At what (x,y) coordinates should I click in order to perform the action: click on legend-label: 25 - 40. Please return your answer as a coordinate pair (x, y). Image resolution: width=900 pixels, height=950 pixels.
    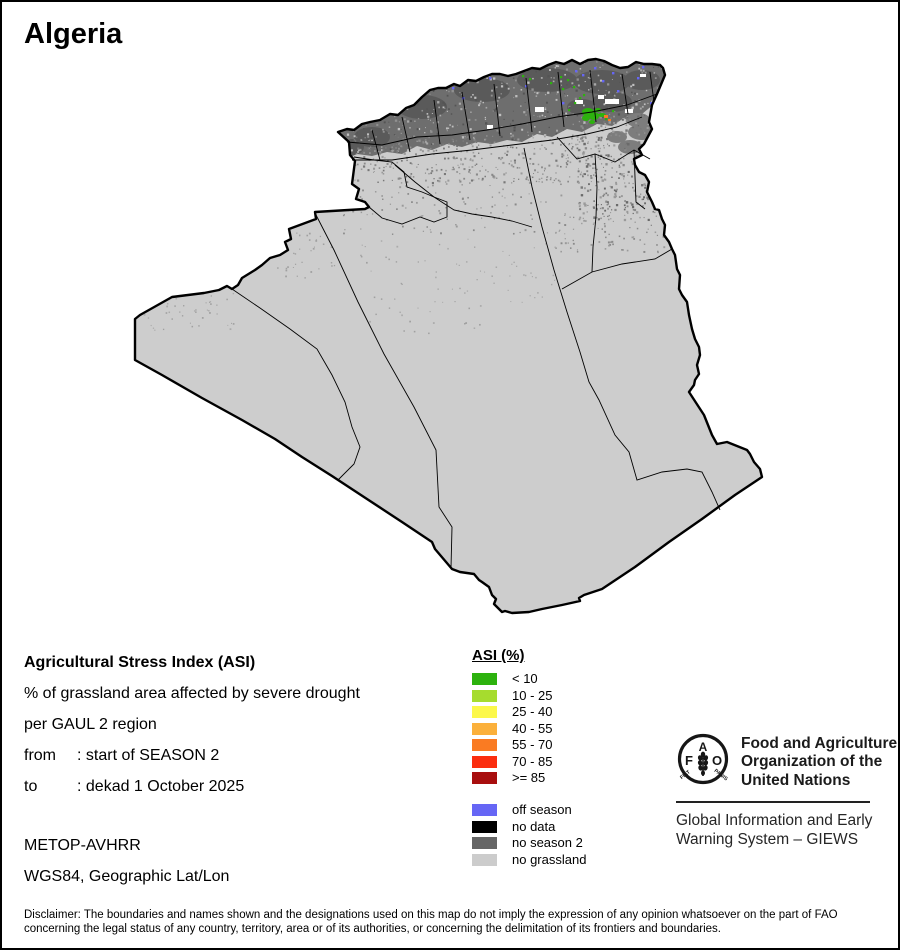
    Looking at the image, I should click on (532, 711).